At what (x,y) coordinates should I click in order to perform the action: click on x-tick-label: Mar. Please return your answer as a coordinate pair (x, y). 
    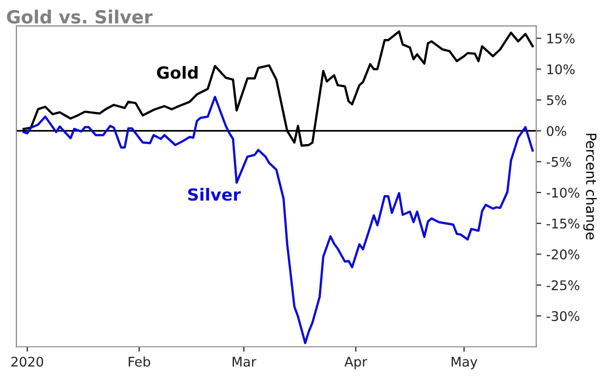
    Looking at the image, I should click on (244, 361).